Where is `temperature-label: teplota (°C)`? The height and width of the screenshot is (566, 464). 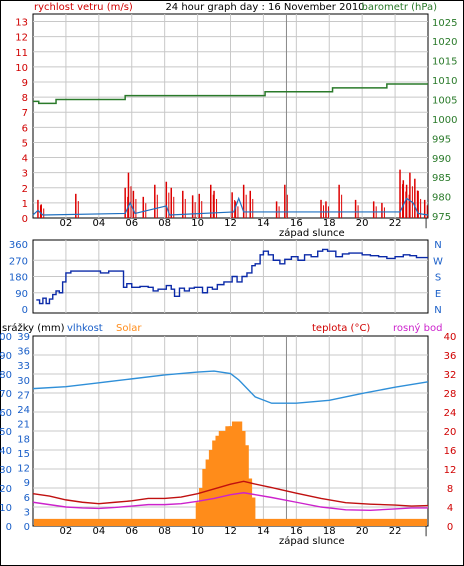 temperature-label: teplota (°C) is located at coordinates (341, 328).